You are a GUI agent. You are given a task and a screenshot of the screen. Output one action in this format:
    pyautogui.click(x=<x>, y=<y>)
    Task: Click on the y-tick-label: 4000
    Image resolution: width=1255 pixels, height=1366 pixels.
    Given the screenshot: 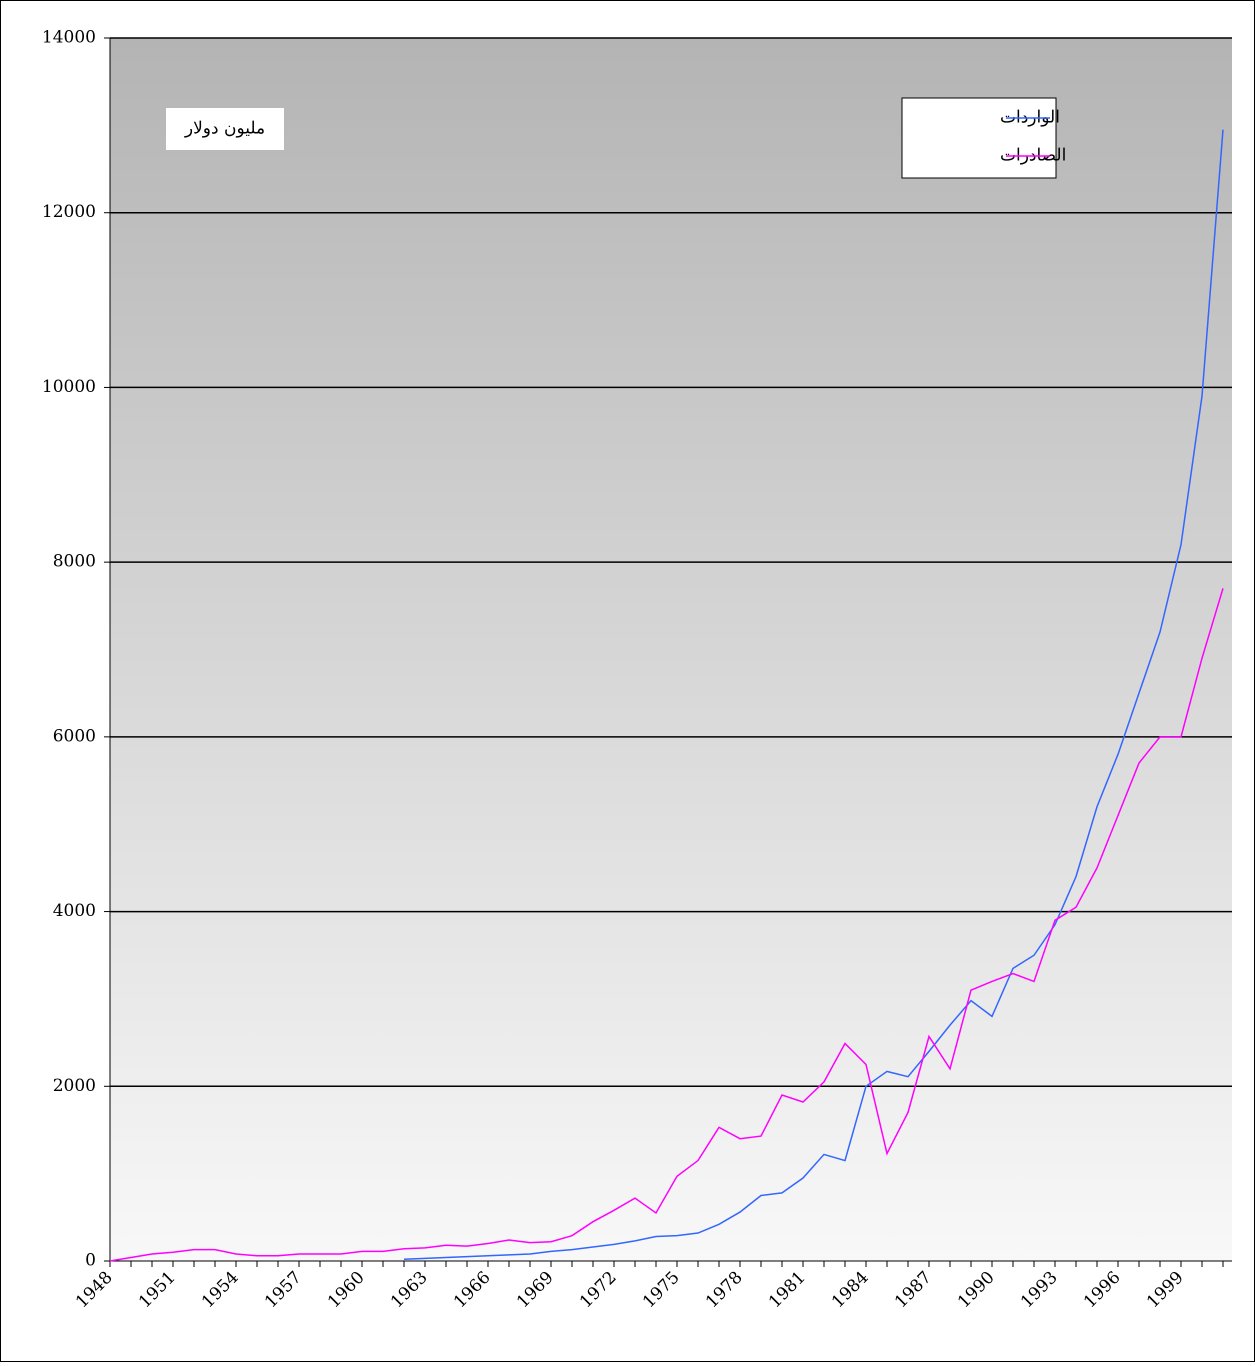 What is the action you would take?
    pyautogui.click(x=74, y=911)
    